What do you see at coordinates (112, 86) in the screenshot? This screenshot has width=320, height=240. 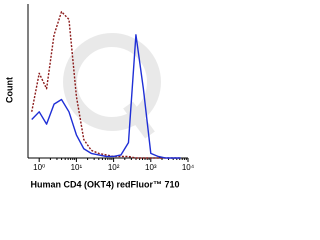 I see `watermark` at bounding box center [112, 86].